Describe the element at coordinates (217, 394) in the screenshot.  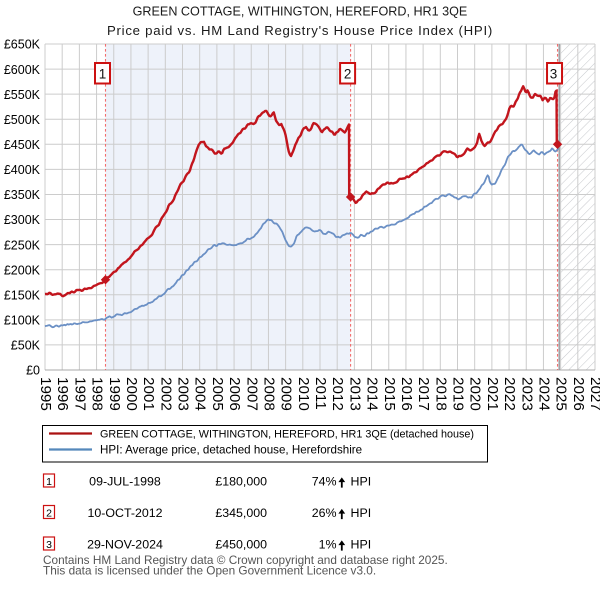
I see `svg-text: 2005` at that location.